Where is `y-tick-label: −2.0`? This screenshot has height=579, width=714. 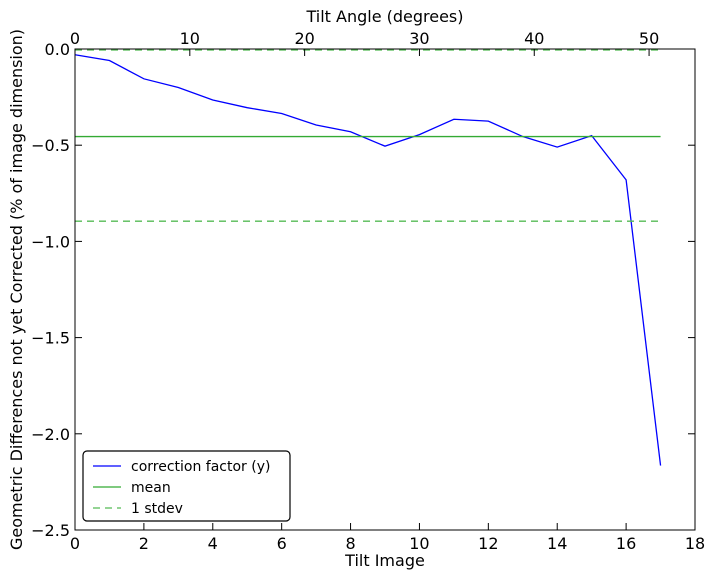
y-tick-label: −2.0 is located at coordinates (50, 434).